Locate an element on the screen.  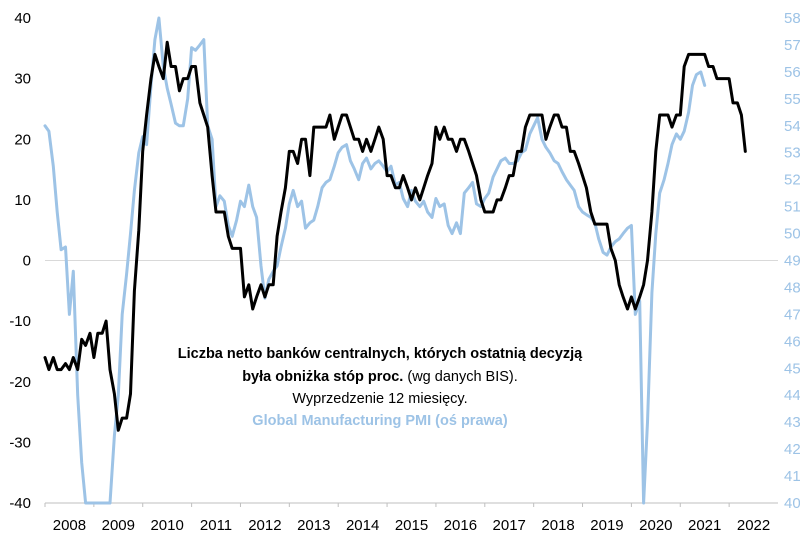
annotation-line-2: była obniżka stóp proc. (wg danych BIS). is located at coordinates (380, 377).